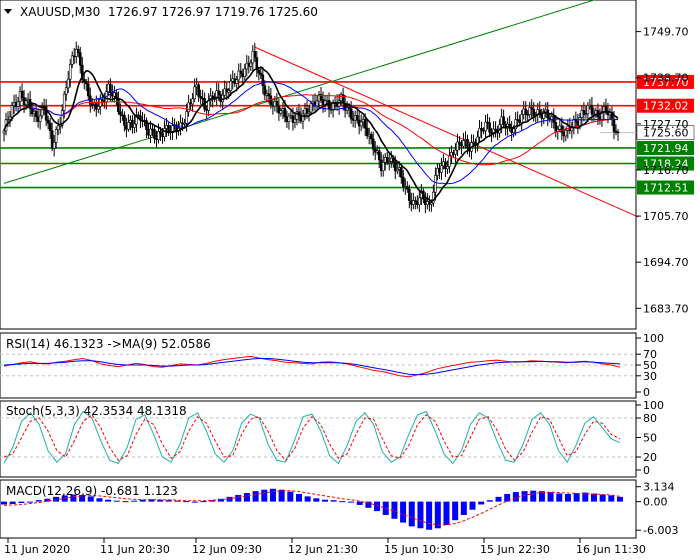  I want to click on rsi-tick-label: 50, so click(650, 365).